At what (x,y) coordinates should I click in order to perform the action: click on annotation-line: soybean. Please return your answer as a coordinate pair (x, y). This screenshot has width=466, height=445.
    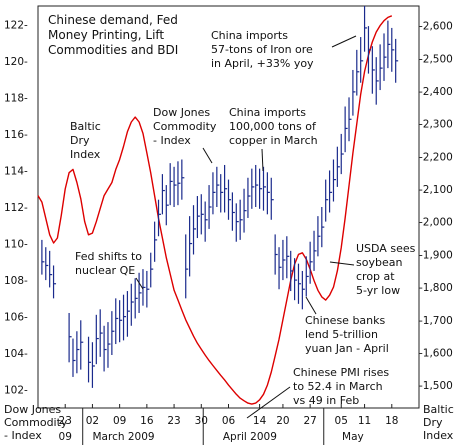
    Looking at the image, I should click on (379, 262).